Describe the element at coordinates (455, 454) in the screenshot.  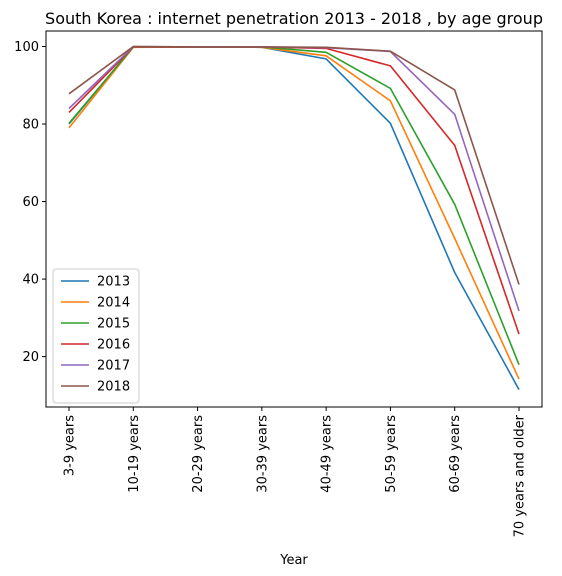
I see `x-tick-label: 60-69 years` at that location.